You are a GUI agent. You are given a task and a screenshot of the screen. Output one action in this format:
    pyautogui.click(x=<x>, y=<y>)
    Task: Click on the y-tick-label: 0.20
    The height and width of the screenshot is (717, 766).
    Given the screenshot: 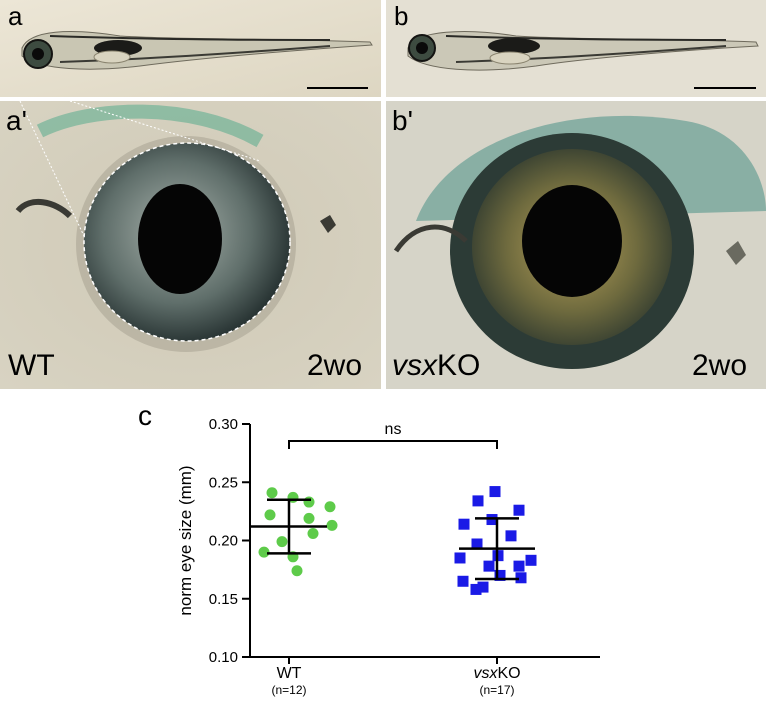 What is the action you would take?
    pyautogui.click(x=223, y=541)
    